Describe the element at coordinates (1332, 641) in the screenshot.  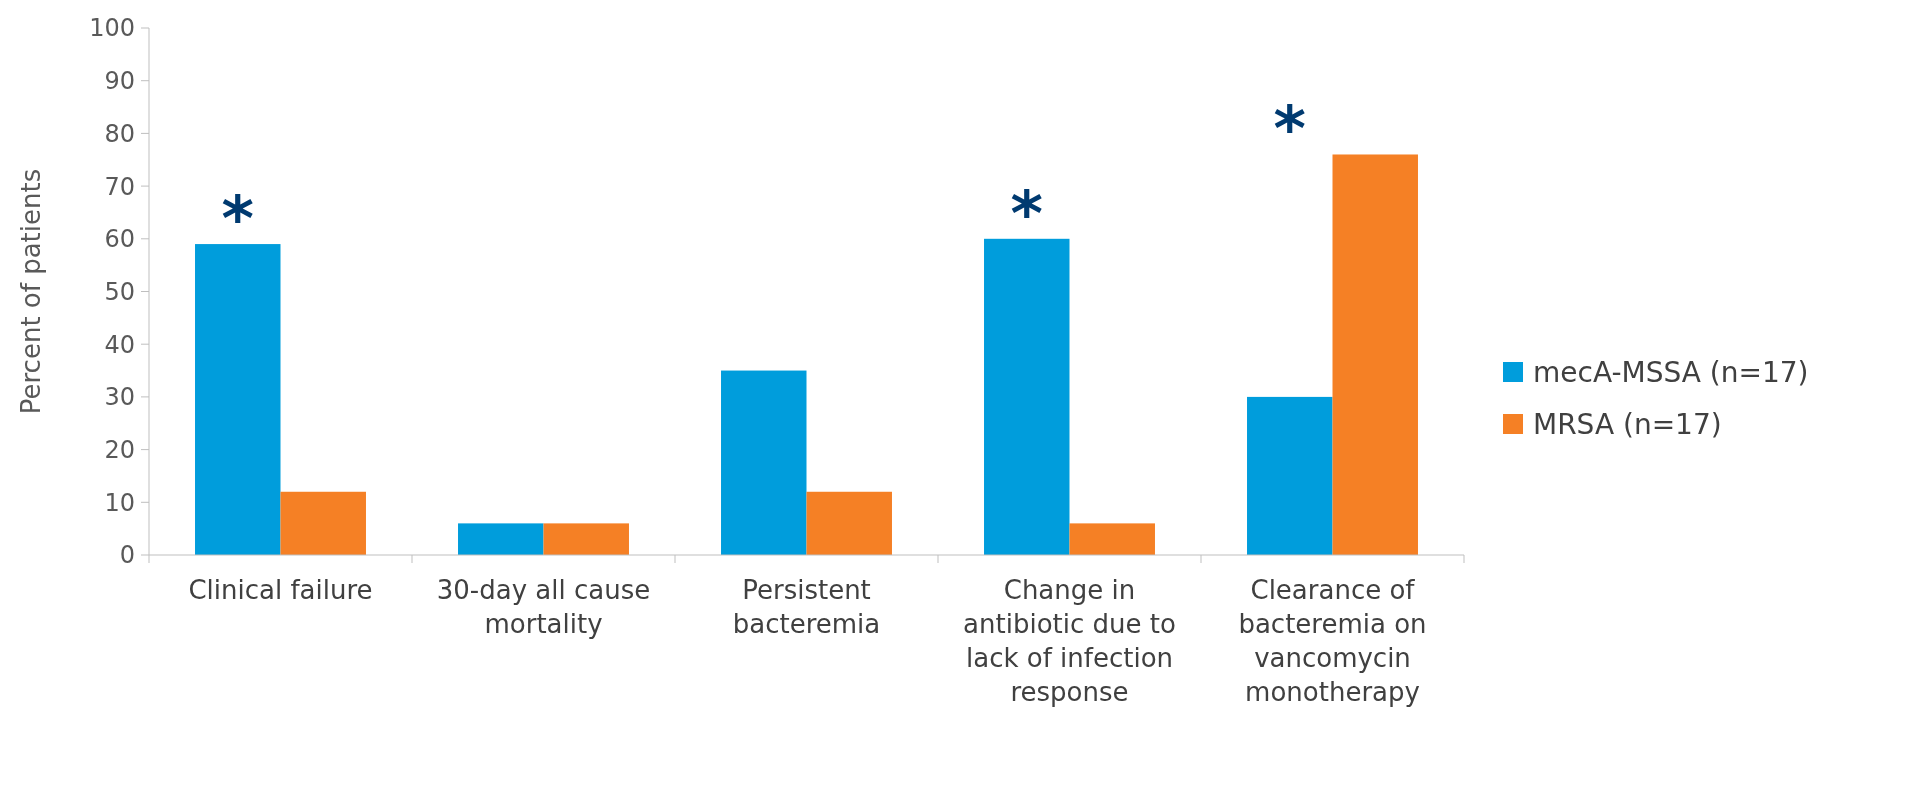
I see `x-tick-label: Clearance of bacteremia on vancomycin monotherapy` at that location.